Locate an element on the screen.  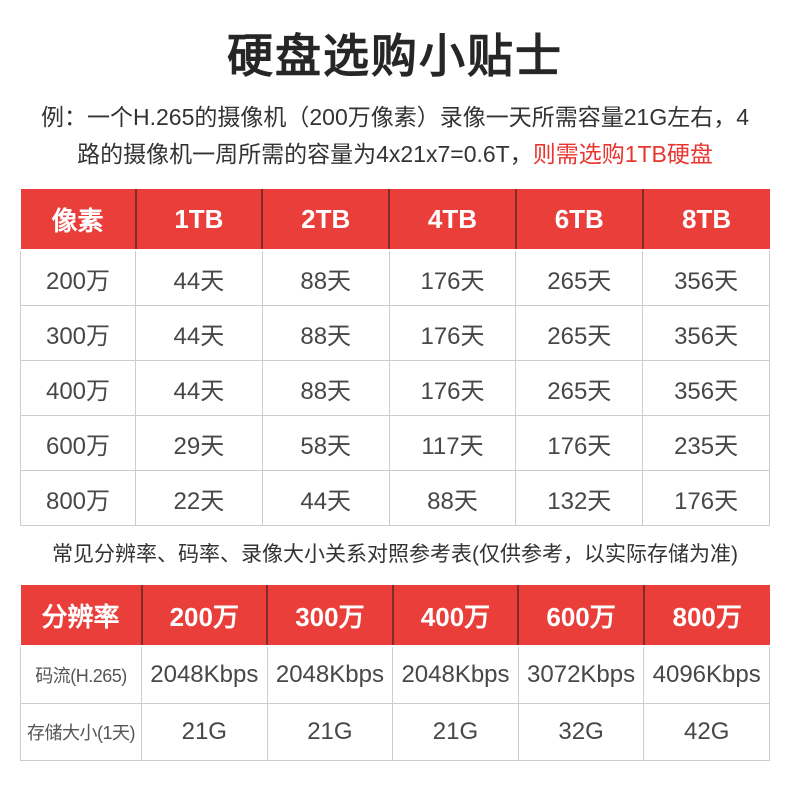
header-cell-6tb: 6TB is located at coordinates (578, 220).